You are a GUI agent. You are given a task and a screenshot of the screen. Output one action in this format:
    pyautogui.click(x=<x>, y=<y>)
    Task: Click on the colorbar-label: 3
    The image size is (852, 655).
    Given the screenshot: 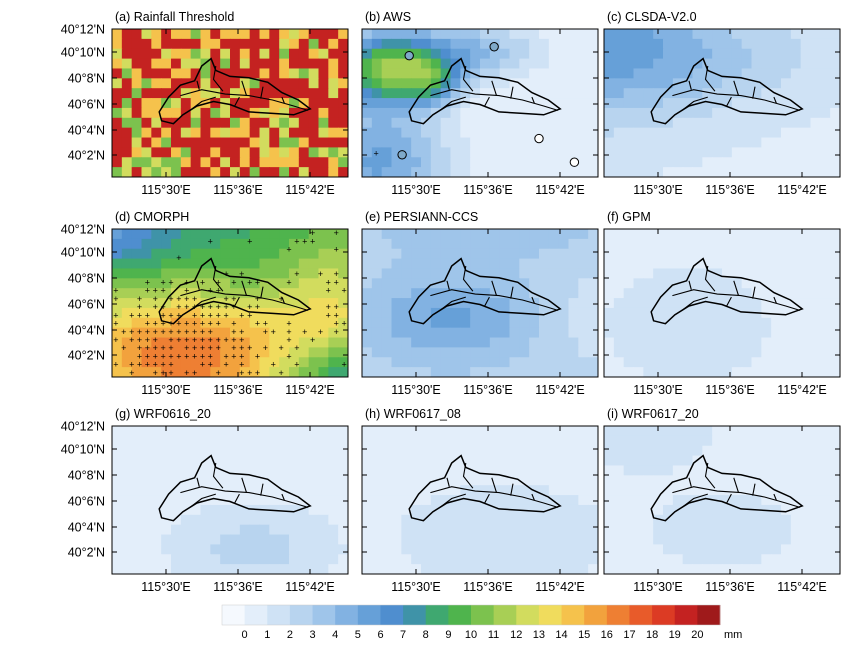 What is the action you would take?
    pyautogui.click(x=312, y=635)
    